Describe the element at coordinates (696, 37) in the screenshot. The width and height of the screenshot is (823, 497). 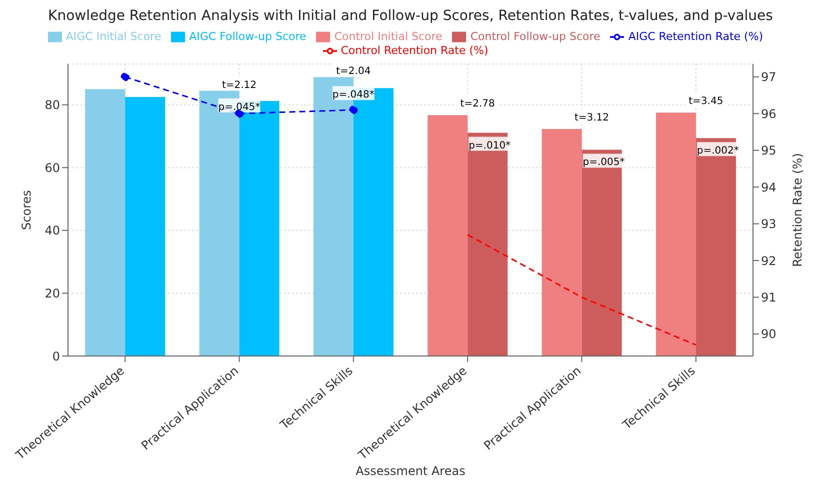
I see `legend-label: AIGC Retention Rate (%)` at that location.